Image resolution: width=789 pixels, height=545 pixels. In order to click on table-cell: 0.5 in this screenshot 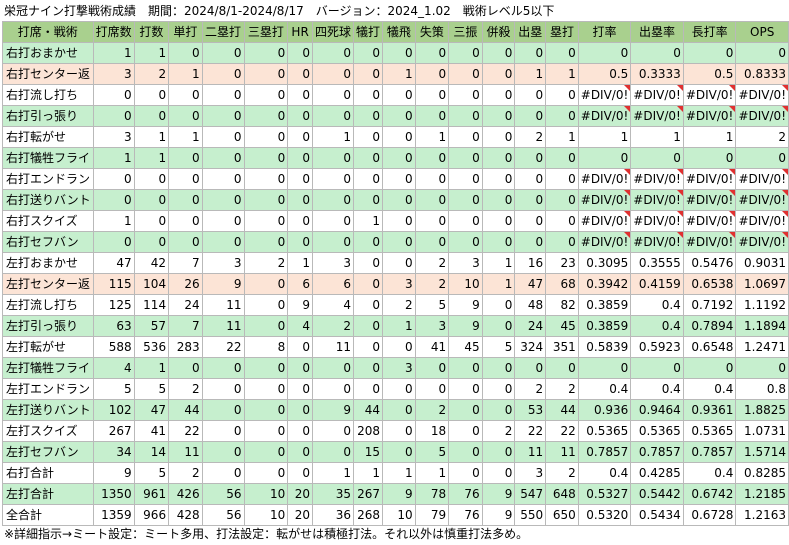, I will do `click(604, 74)`.